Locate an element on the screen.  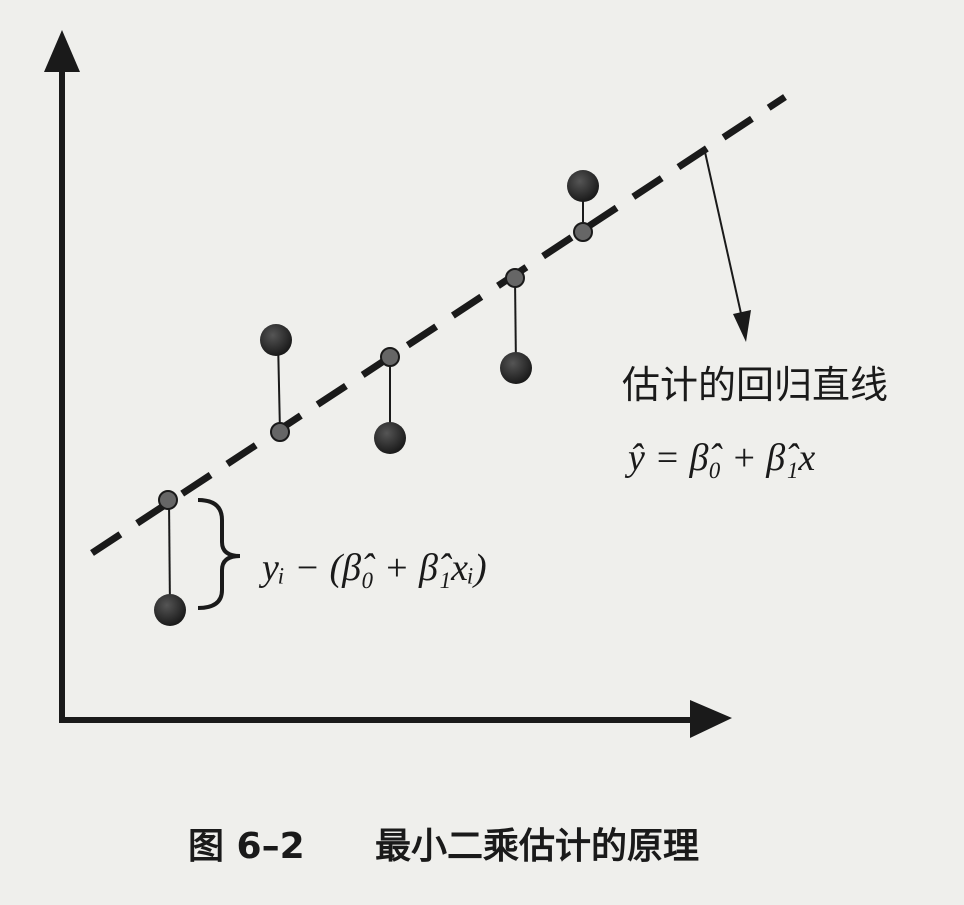
caption-title: 最小二乘估计的原理 is located at coordinates (537, 846).